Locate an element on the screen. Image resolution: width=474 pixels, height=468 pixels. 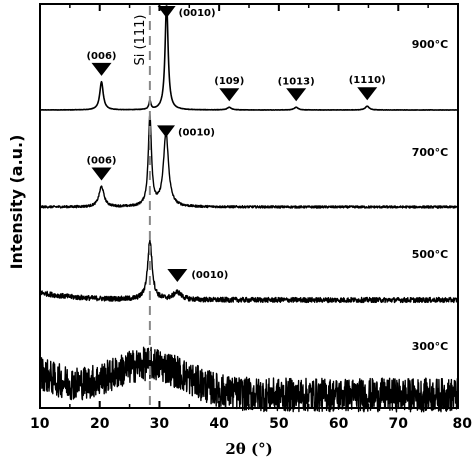
y-axis-label: Intensity (a.u.) is located at coordinates (16, 202).